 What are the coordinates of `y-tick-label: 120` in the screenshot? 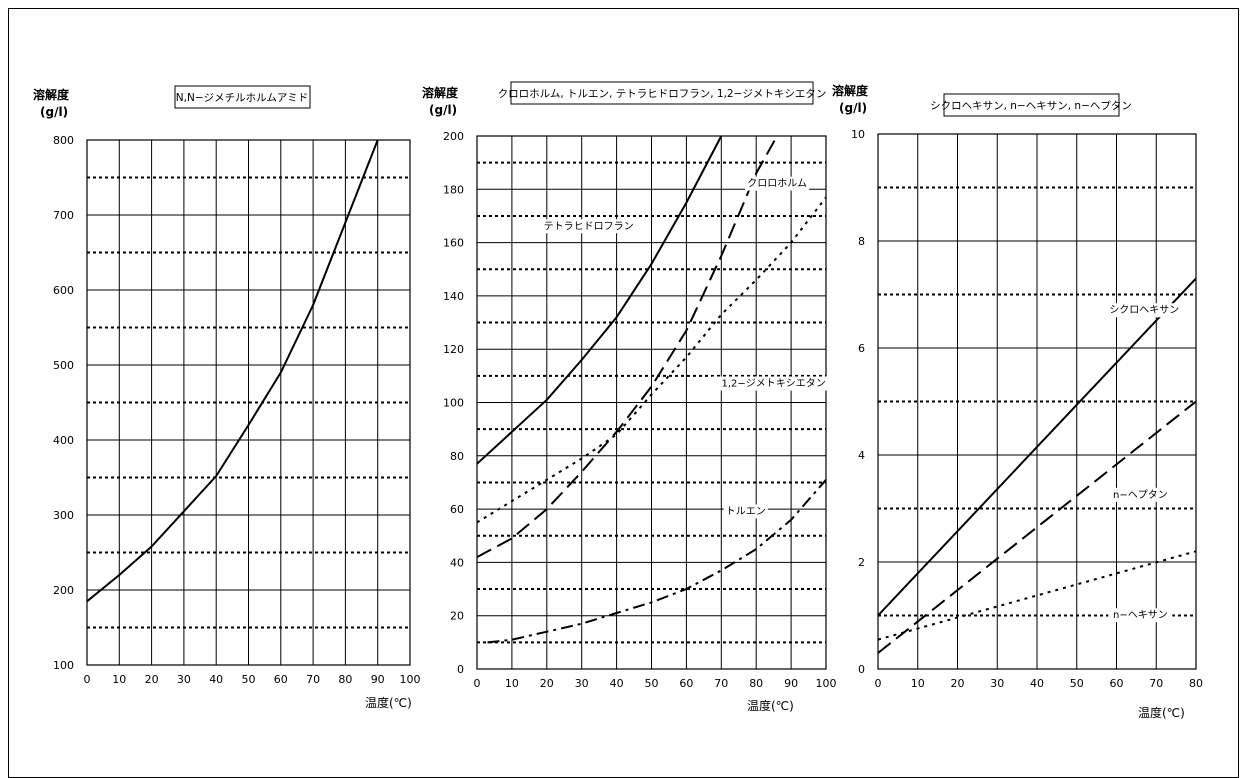 It's located at (453, 349).